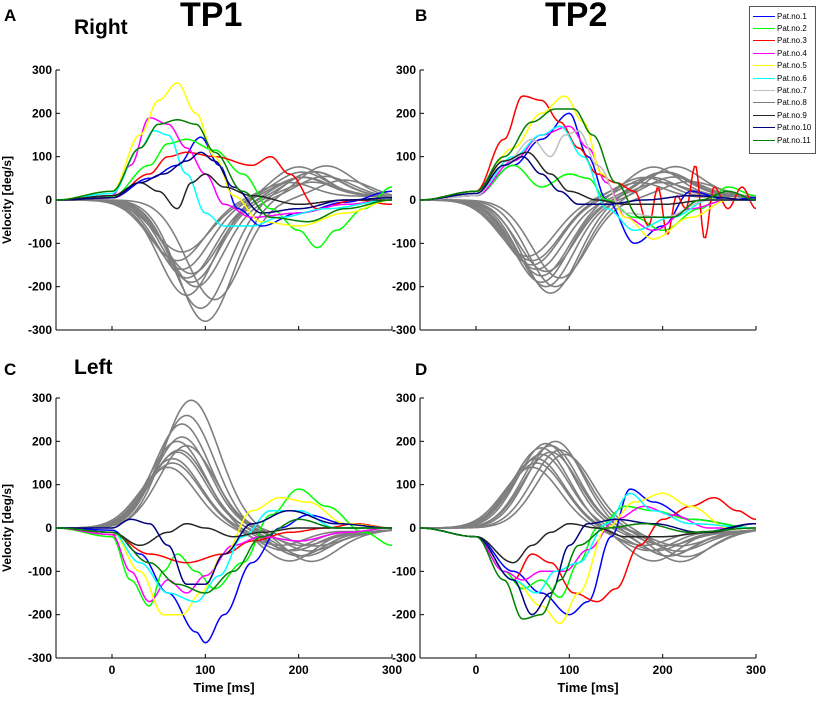 Image resolution: width=827 pixels, height=705 pixels. What do you see at coordinates (792, 78) in the screenshot?
I see `legend-label: Pat.no.6` at bounding box center [792, 78].